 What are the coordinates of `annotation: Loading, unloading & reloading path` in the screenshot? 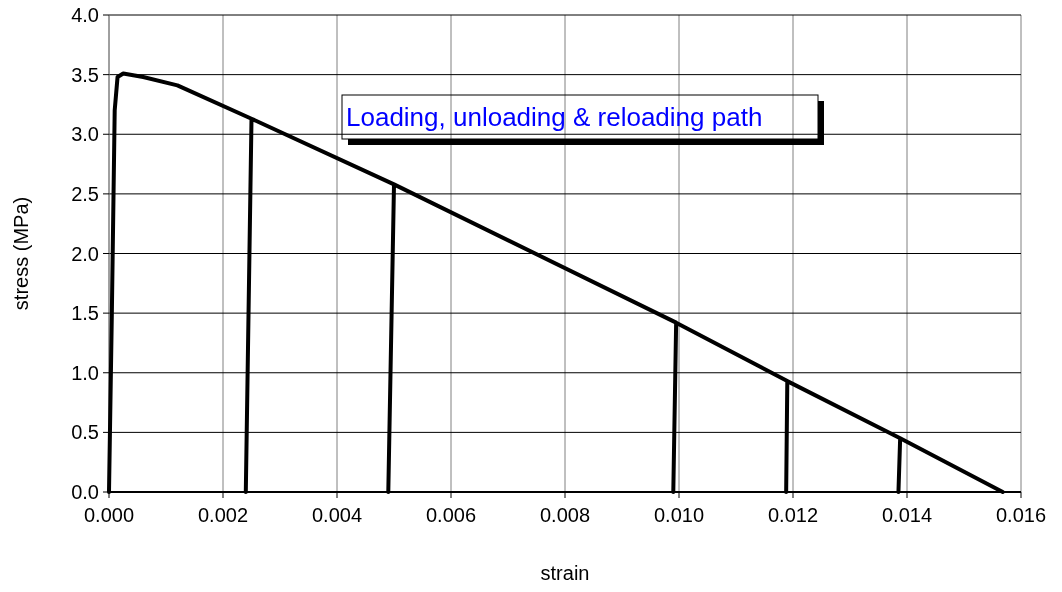 It's located at (554, 117).